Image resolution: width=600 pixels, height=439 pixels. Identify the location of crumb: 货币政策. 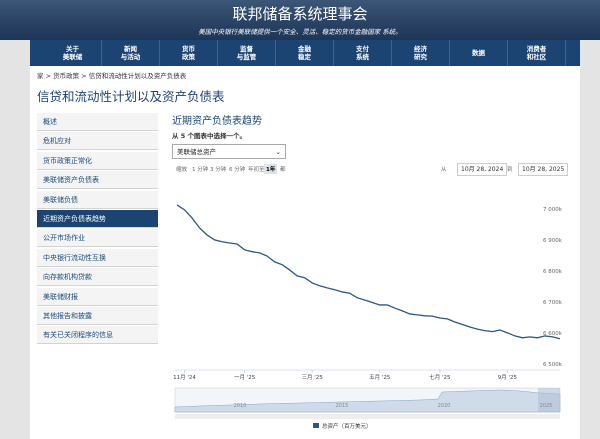
(66, 76).